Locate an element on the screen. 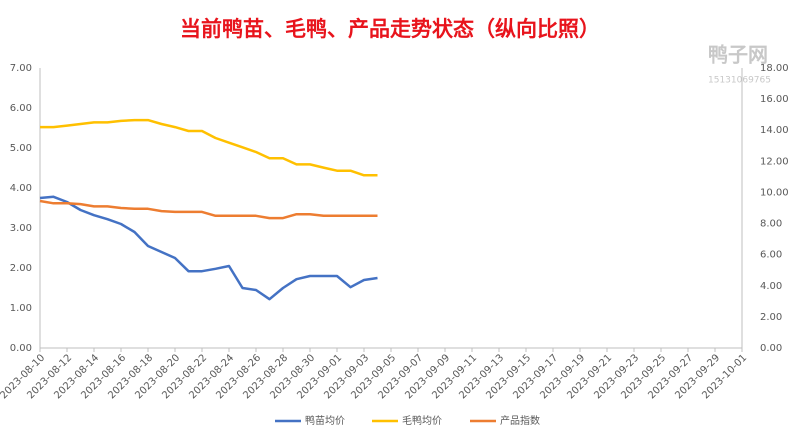 The width and height of the screenshot is (800, 438). legend-label: 毛鸭均价 is located at coordinates (422, 420).